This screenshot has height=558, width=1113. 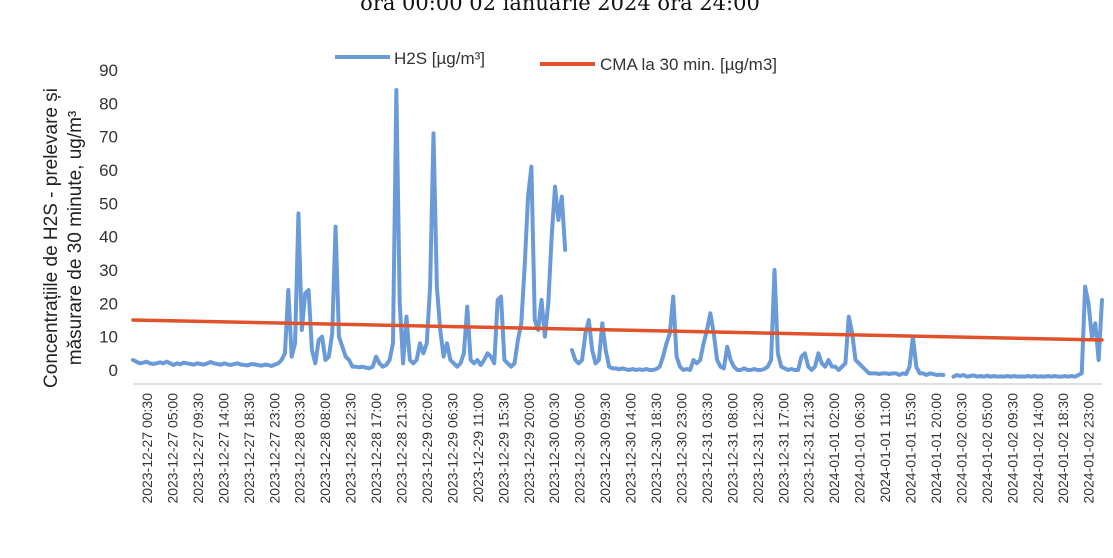 What do you see at coordinates (198, 448) in the screenshot?
I see `x-tick-label: 2023-12-27 09:30` at bounding box center [198, 448].